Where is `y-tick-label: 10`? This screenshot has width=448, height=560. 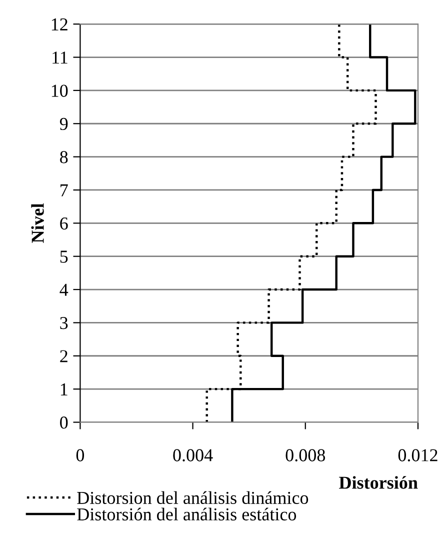
y-tick-label: 10 is located at coordinates (60, 90).